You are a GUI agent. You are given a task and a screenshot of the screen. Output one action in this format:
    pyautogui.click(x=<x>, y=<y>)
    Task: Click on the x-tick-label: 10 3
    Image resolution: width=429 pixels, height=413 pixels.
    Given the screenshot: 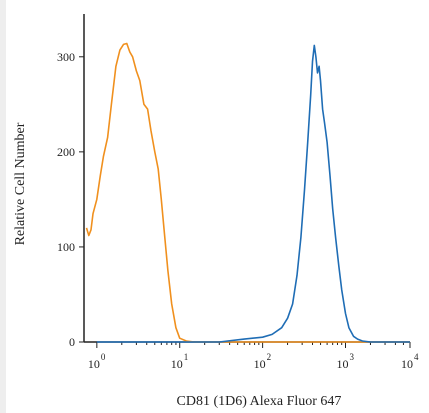 What is the action you would take?
    pyautogui.click(x=346, y=361)
    